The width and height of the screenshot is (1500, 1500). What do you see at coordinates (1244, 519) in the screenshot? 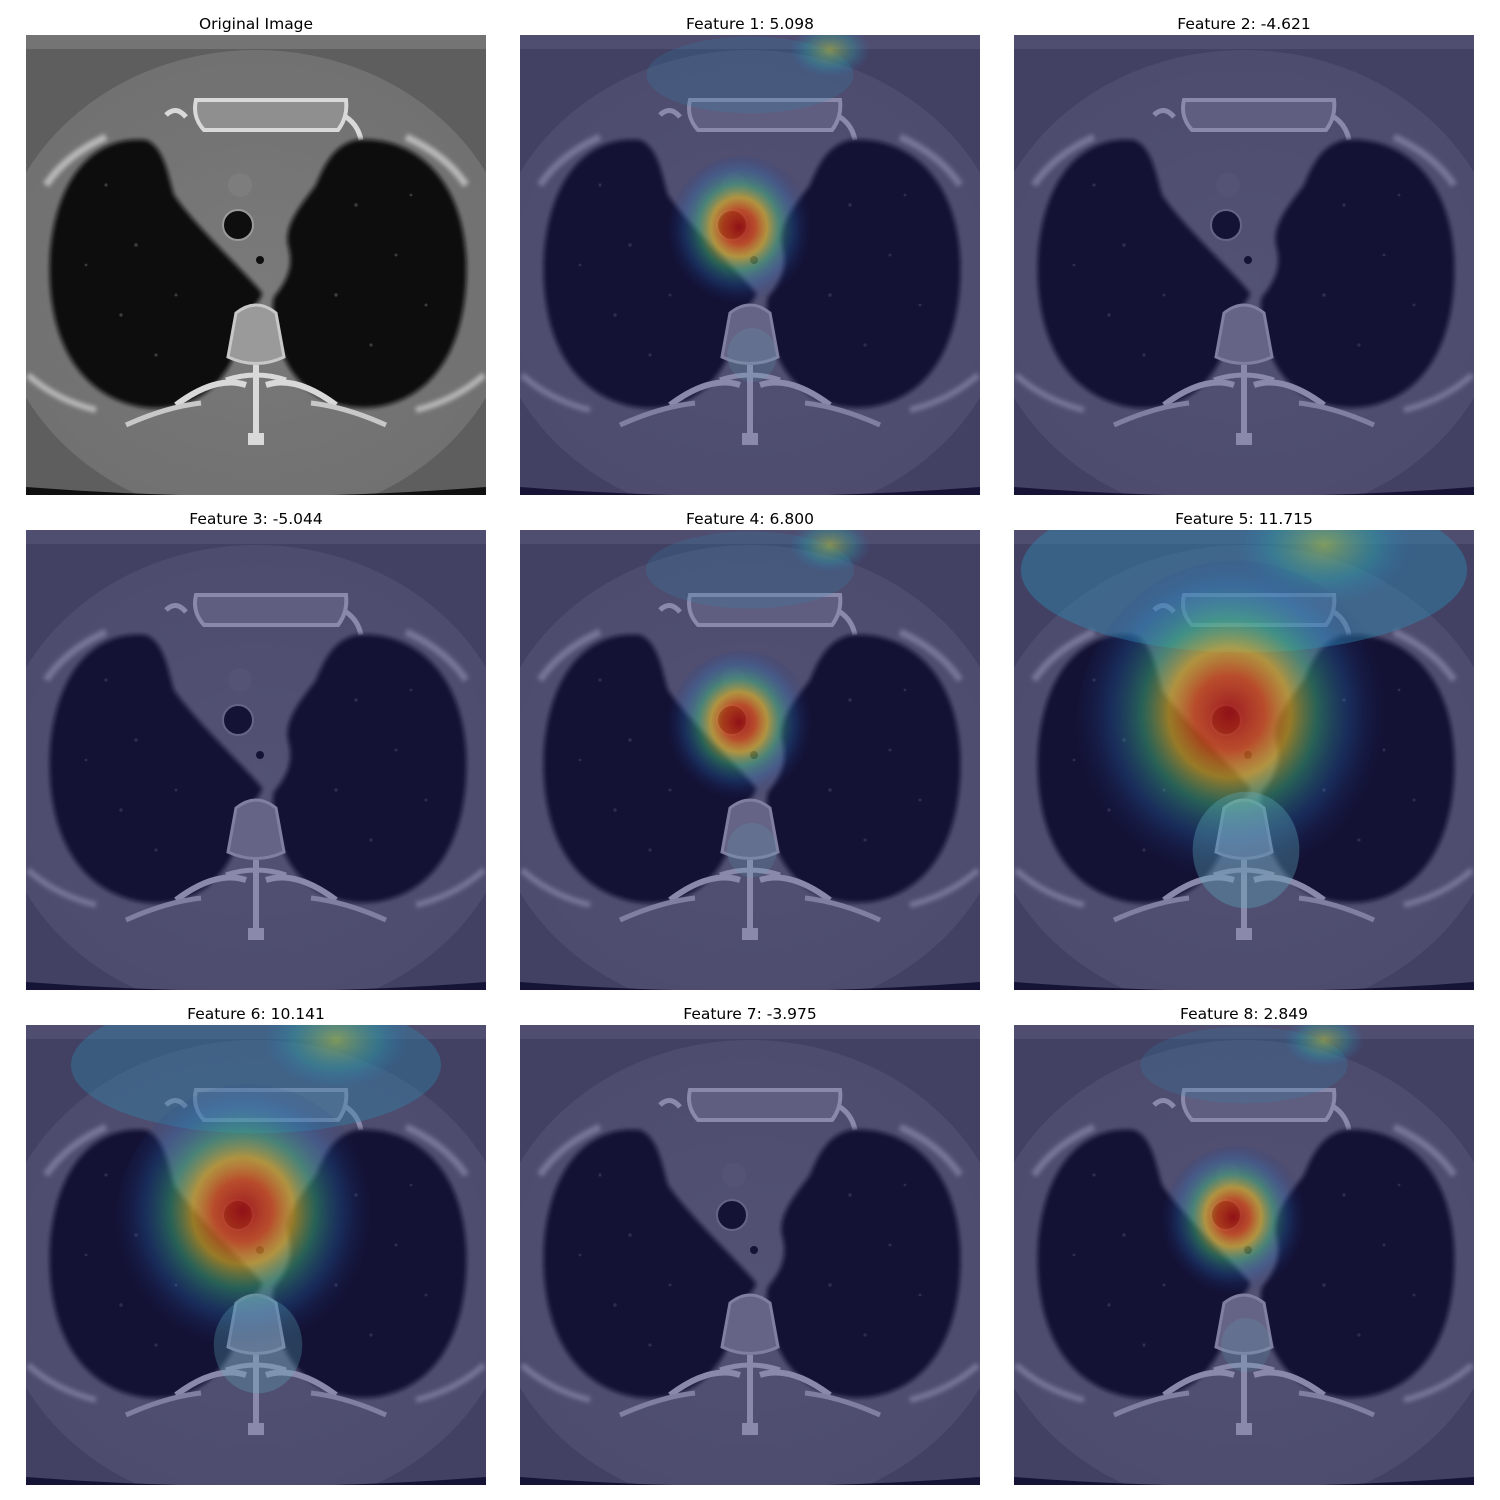
I see `panel-title: Feature 5: 11.715` at bounding box center [1244, 519].